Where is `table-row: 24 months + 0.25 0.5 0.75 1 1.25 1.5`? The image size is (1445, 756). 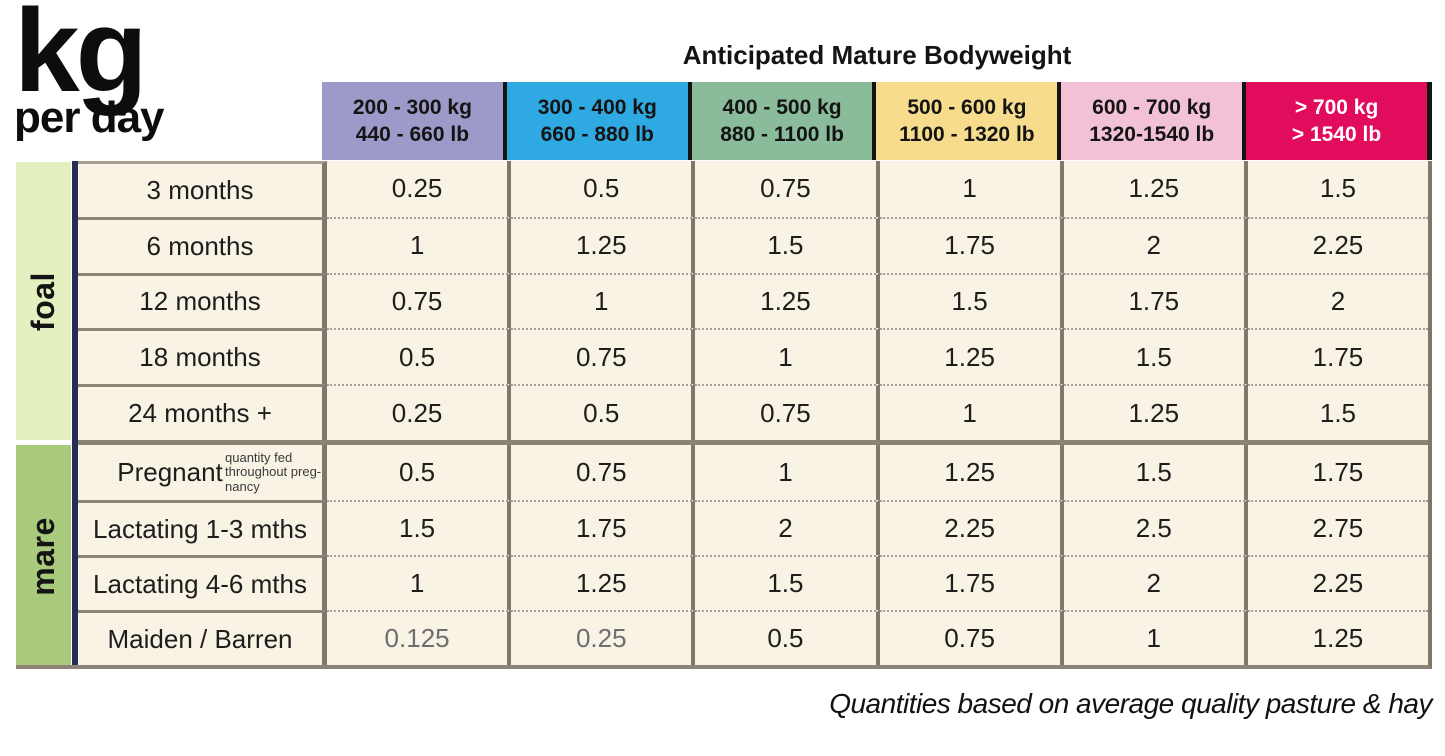
table-row: 24 months + 0.25 0.5 0.75 1 1.25 1.5 is located at coordinates (753, 412).